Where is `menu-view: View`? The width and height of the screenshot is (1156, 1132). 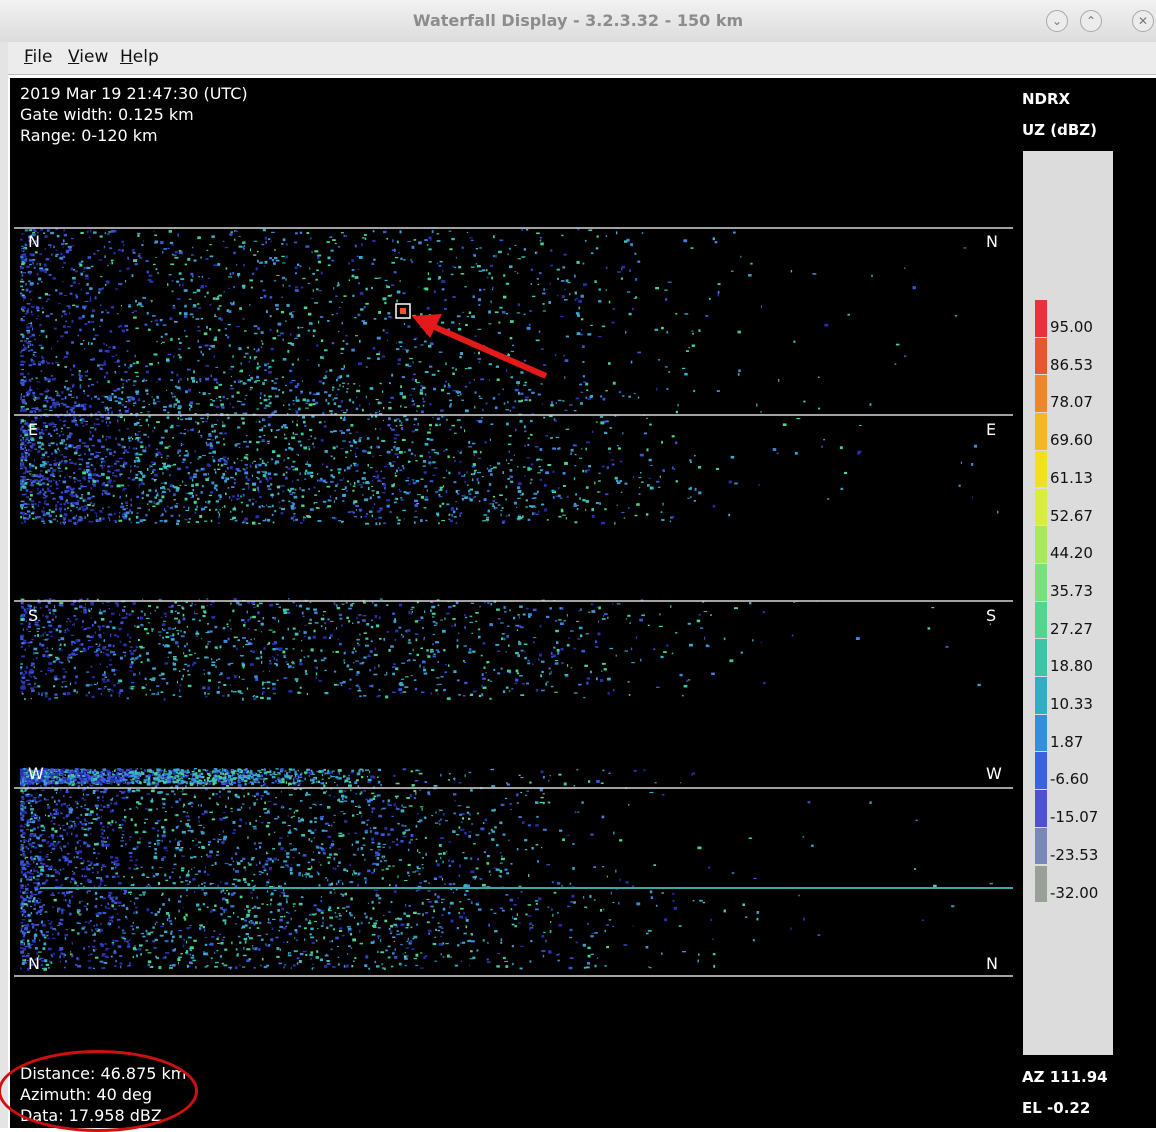
menu-view: View is located at coordinates (88, 57).